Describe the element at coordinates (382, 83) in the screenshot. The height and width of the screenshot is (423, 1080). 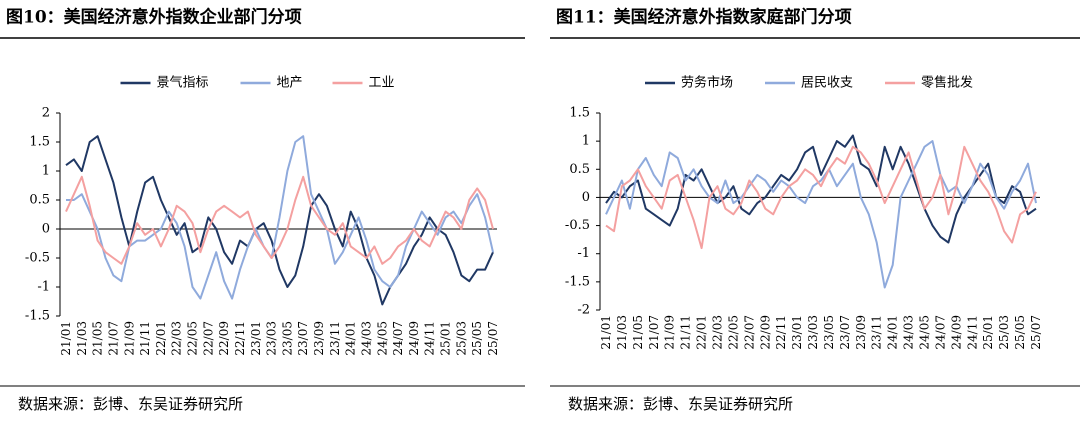
I see `legend-label: 工业` at that location.